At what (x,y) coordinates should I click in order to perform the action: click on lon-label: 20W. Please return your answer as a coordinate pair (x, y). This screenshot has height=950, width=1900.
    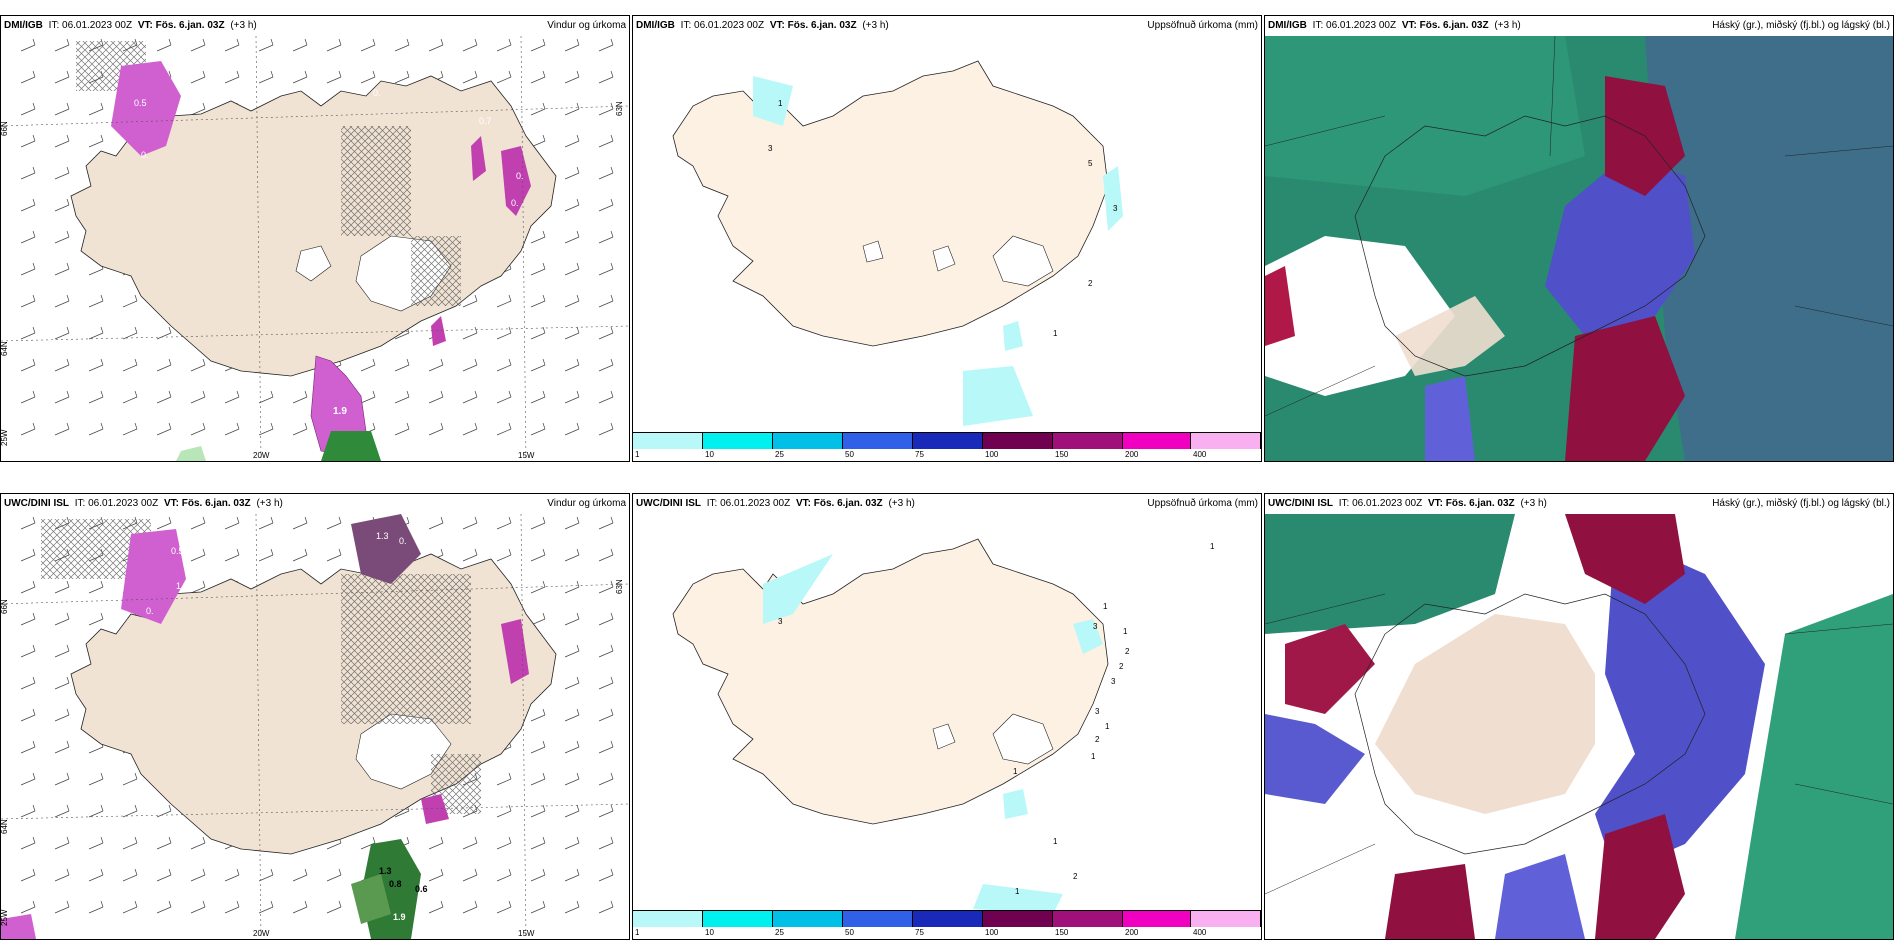
    Looking at the image, I should click on (261, 933).